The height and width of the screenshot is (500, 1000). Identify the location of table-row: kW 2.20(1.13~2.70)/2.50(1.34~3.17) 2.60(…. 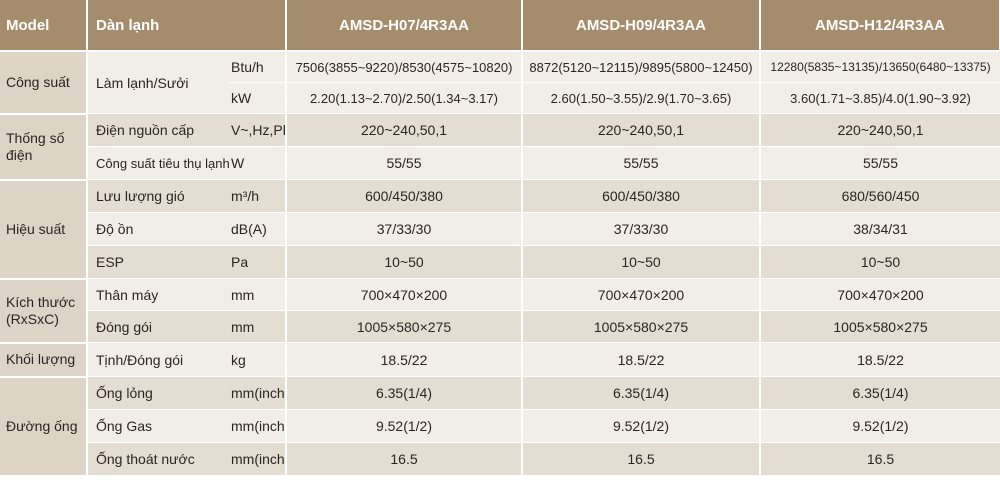
(500, 98).